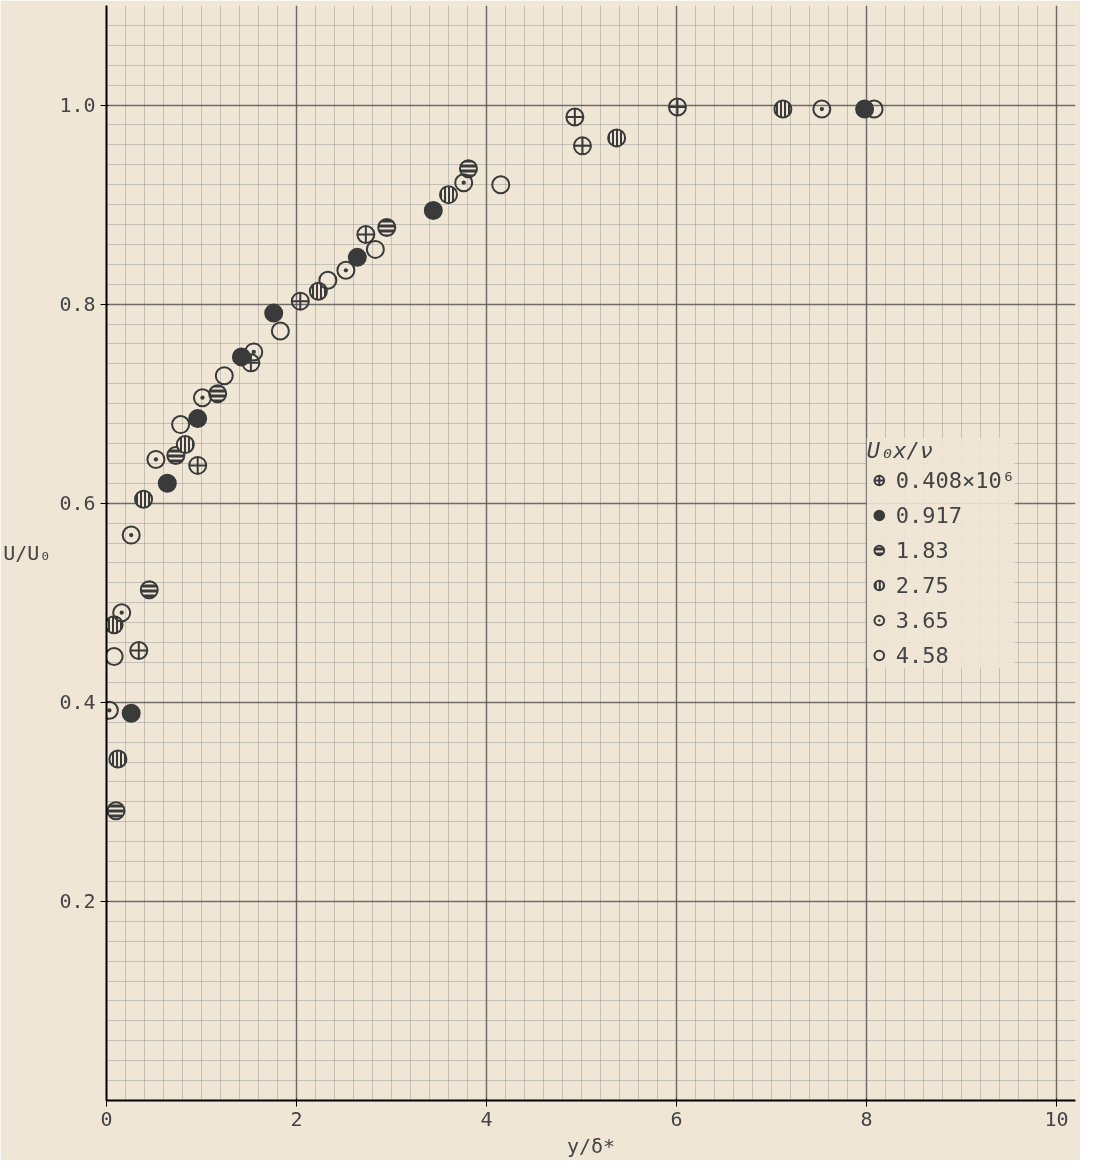  Describe the element at coordinates (77, 901) in the screenshot. I see `y-tick-label: 0.2` at that location.